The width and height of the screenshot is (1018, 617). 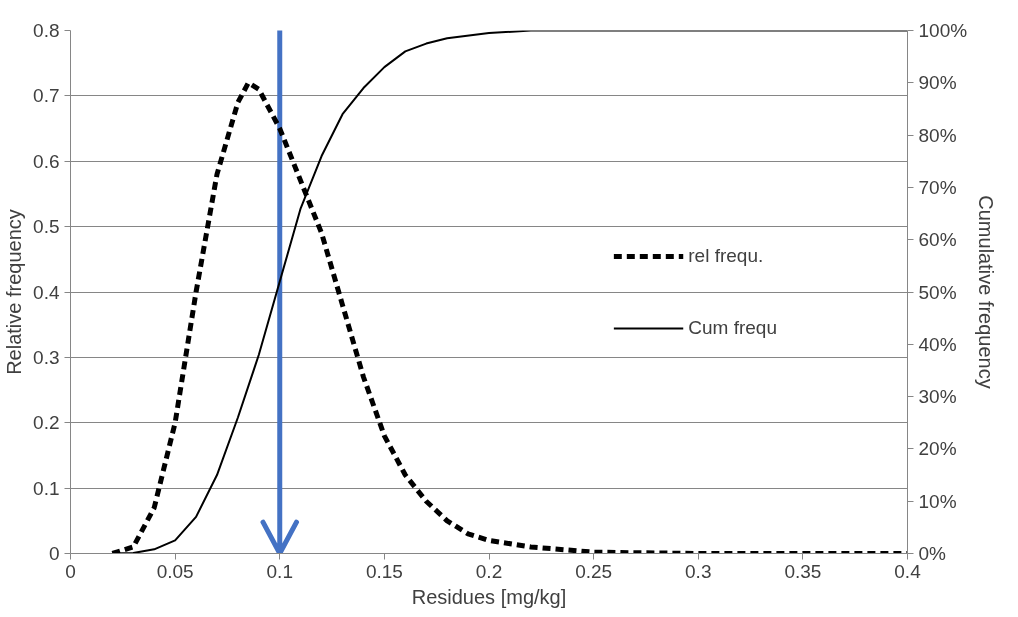 I want to click on y-tick-label: 0.1, so click(x=46, y=488).